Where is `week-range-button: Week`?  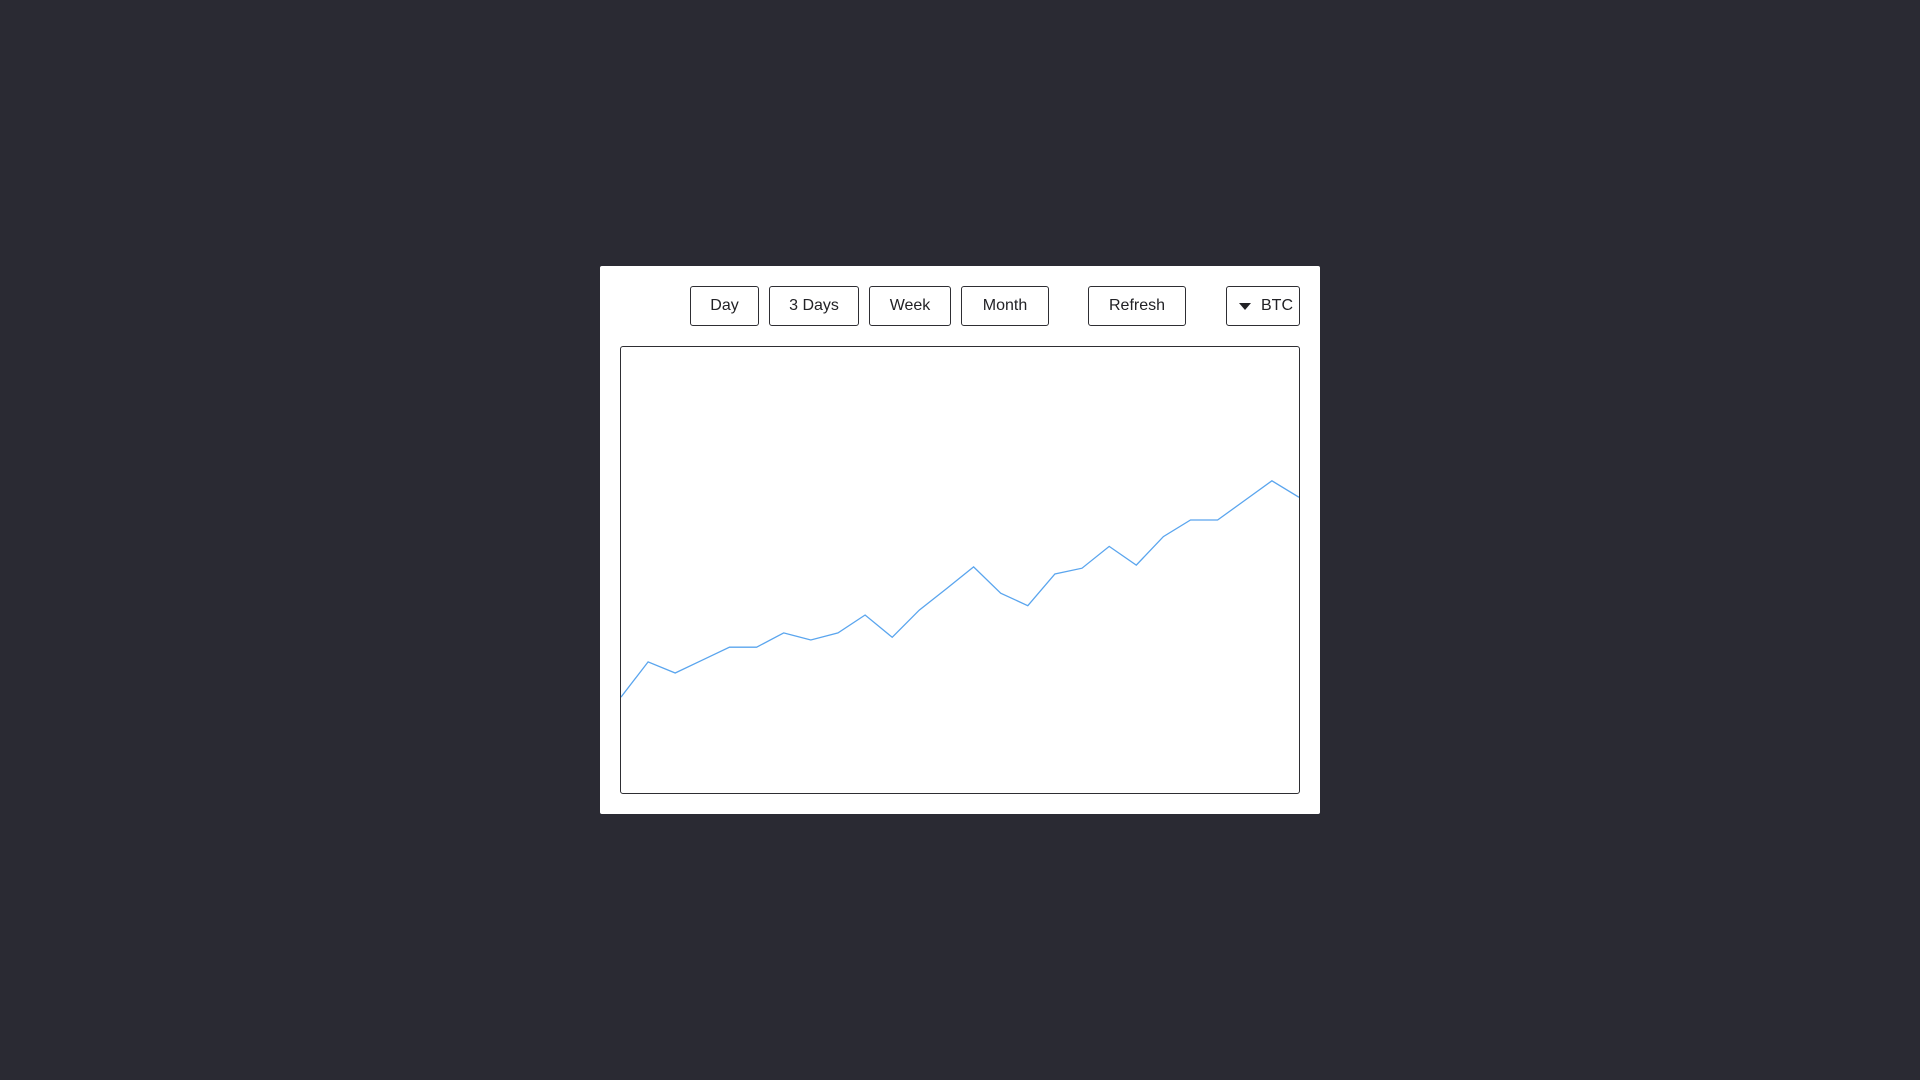
week-range-button: Week is located at coordinates (910, 306).